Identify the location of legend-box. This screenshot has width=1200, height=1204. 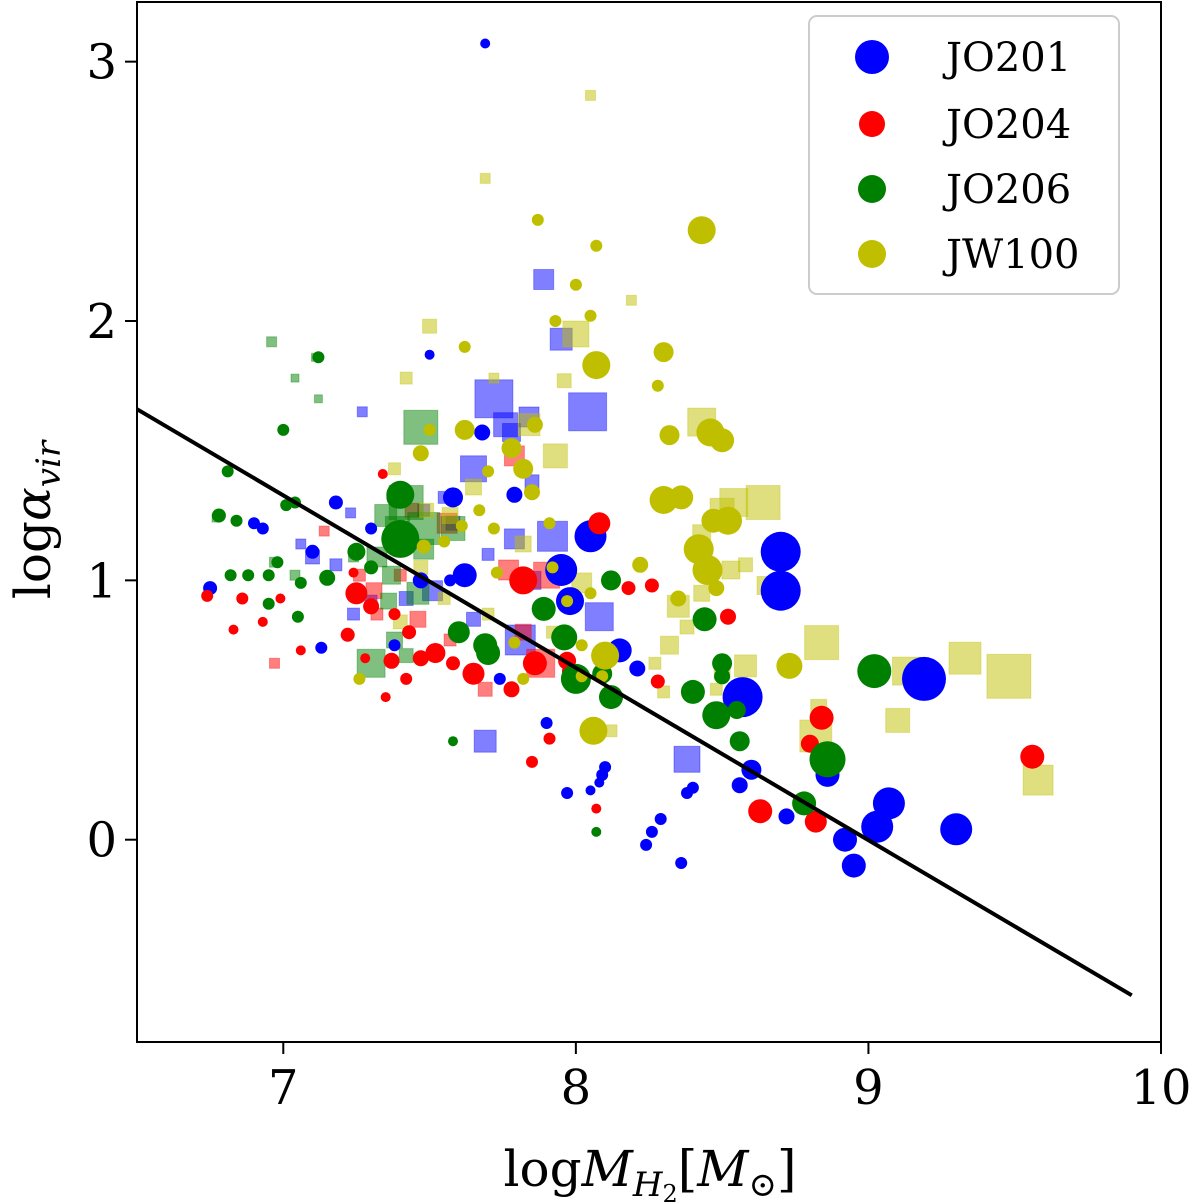
(964, 155).